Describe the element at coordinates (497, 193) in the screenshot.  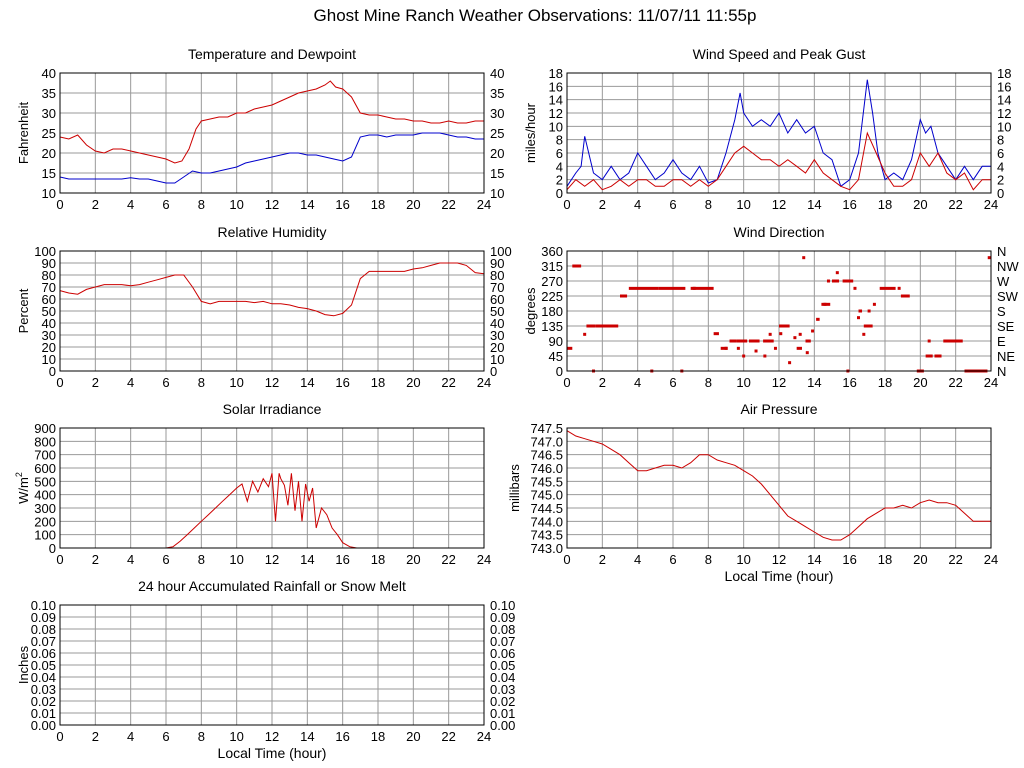
I see `y-tick-label-right: 10` at that location.